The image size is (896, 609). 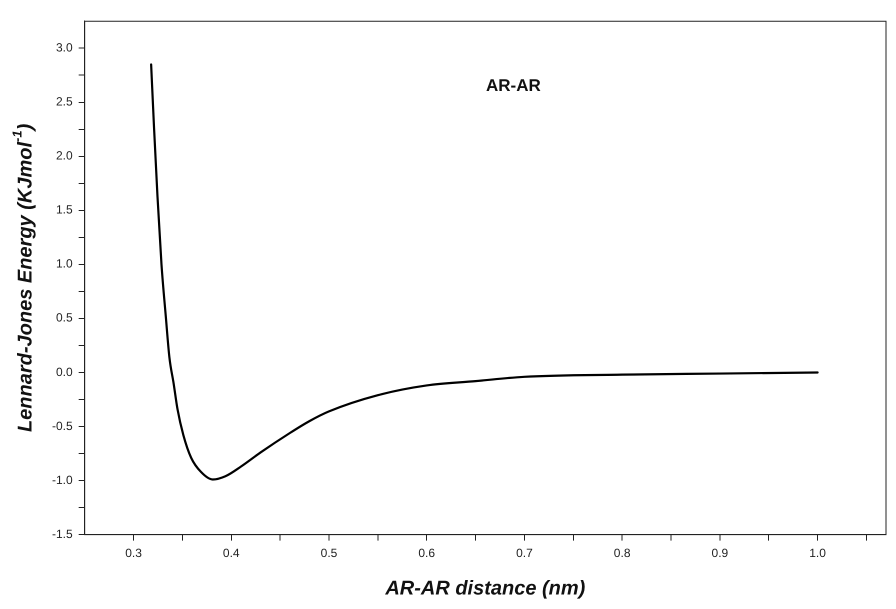 I want to click on y-tick-label: 0.0, so click(x=64, y=371).